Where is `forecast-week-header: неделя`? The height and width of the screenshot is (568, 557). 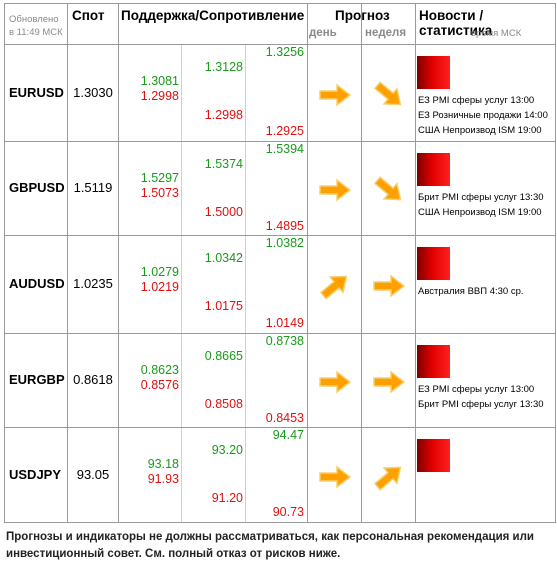
forecast-week-header: неделя is located at coordinates (386, 33).